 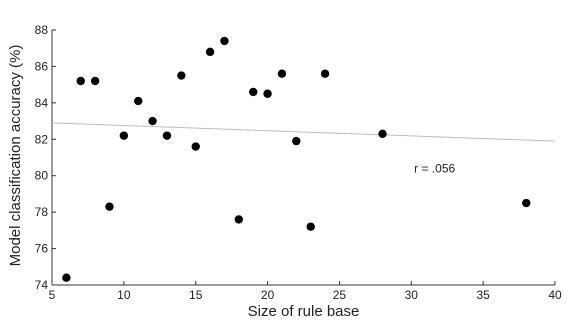 I want to click on x-tick-label: 40, so click(x=555, y=295).